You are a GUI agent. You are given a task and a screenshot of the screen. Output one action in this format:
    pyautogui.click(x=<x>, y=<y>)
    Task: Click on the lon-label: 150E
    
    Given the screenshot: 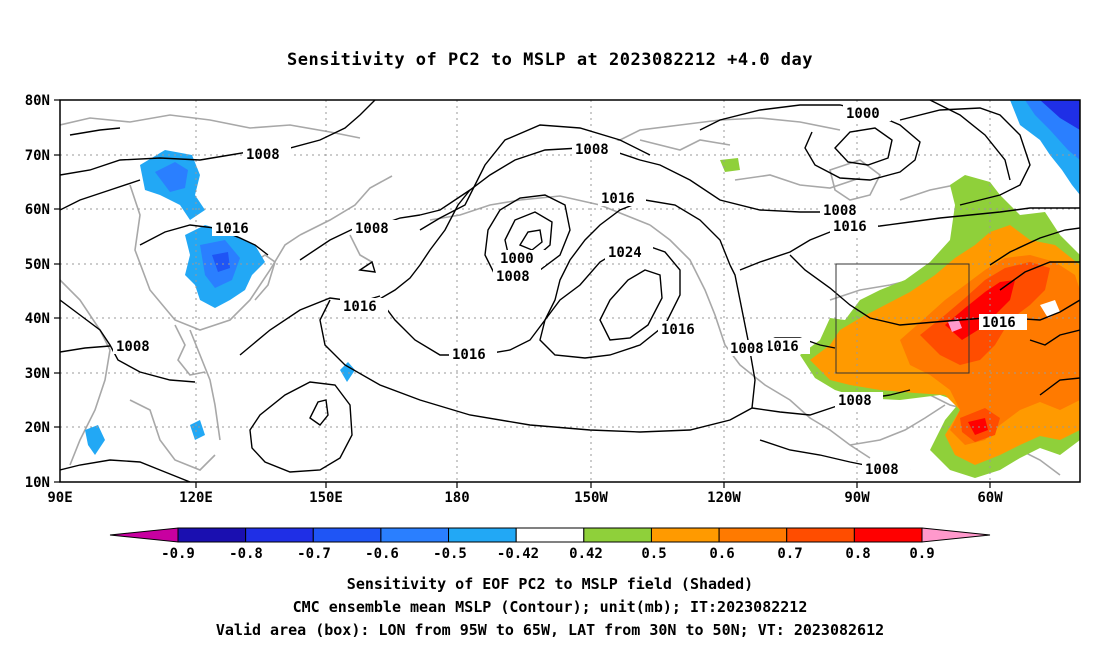 What is the action you would take?
    pyautogui.click(x=326, y=498)
    